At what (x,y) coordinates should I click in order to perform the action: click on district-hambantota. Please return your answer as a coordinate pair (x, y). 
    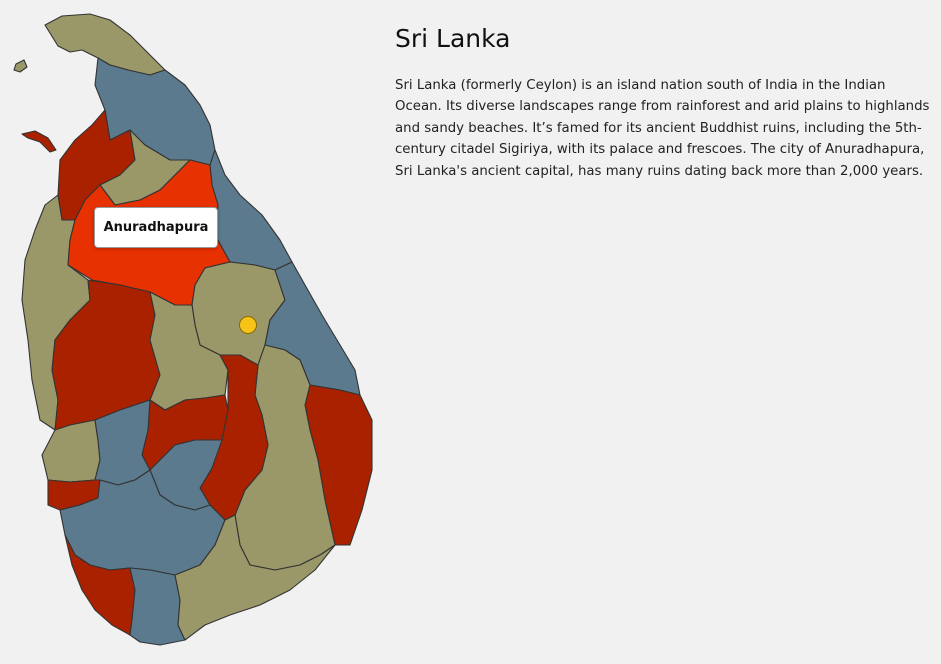
    Looking at the image, I should click on (255, 577).